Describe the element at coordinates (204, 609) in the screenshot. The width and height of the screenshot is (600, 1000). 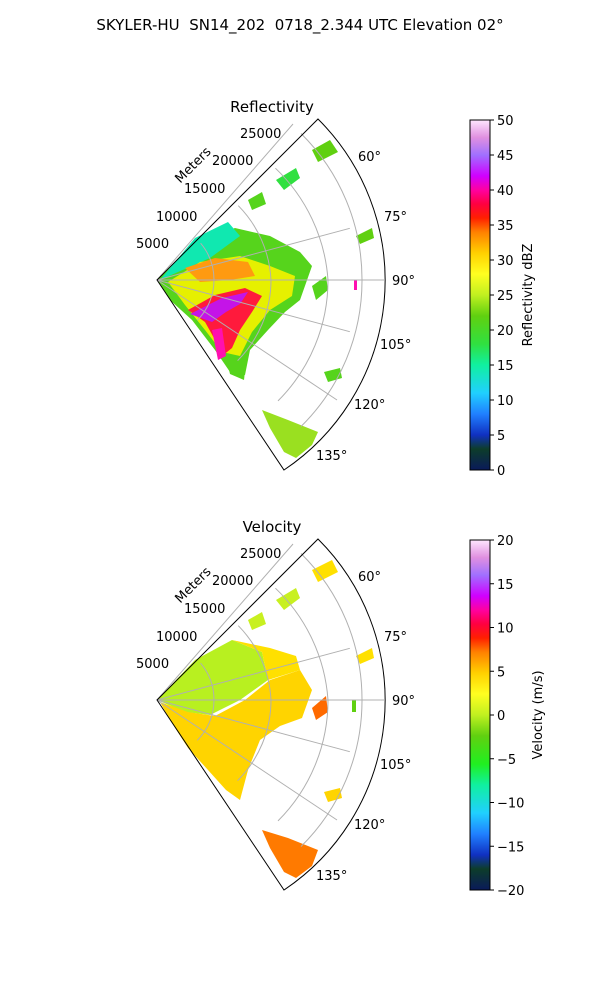
I see `velocity-rtick-15000: 15000` at that location.